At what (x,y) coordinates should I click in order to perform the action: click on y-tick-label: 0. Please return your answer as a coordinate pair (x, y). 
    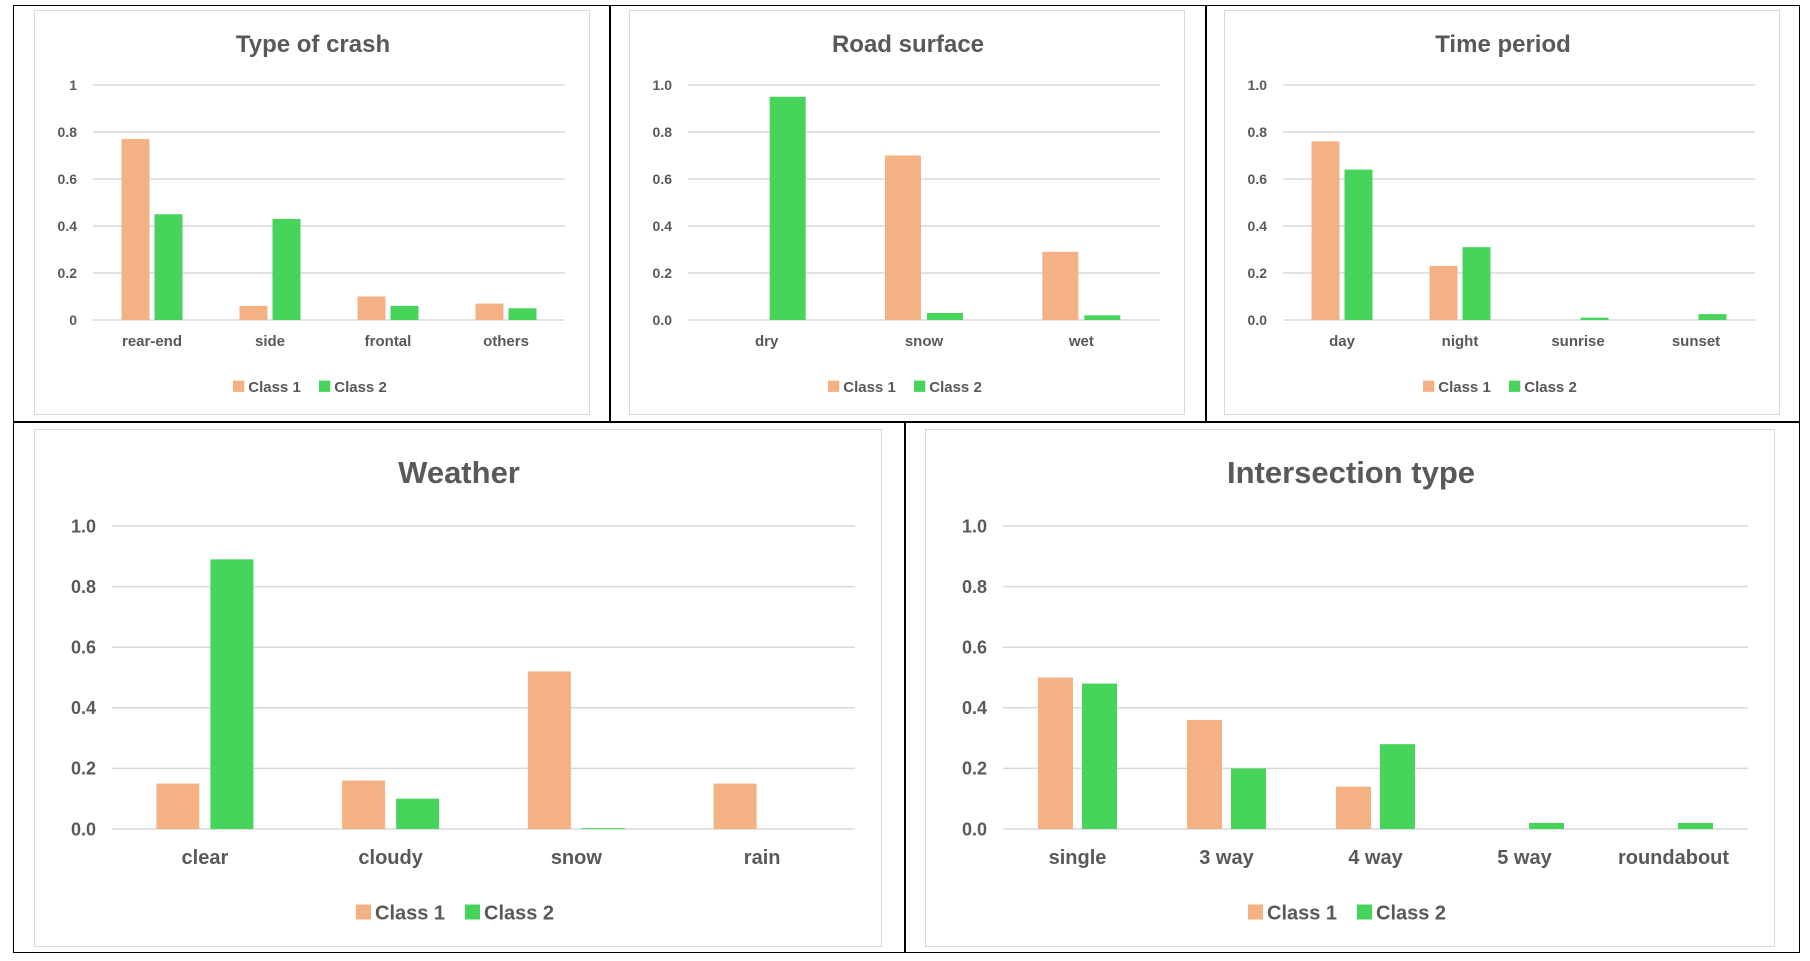
    Looking at the image, I should click on (73, 320).